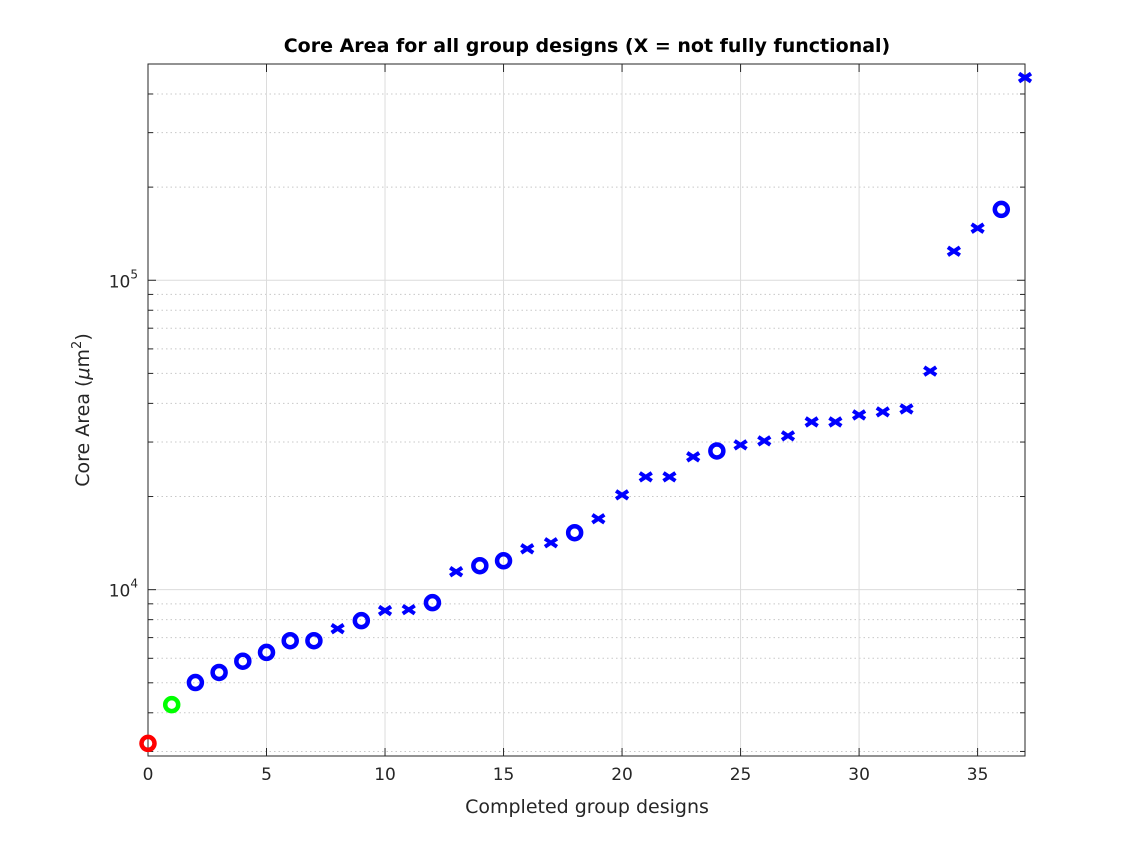 Image resolution: width=1135 pixels, height=851 pixels. I want to click on x-axis-label: Completed group designs, so click(587, 807).